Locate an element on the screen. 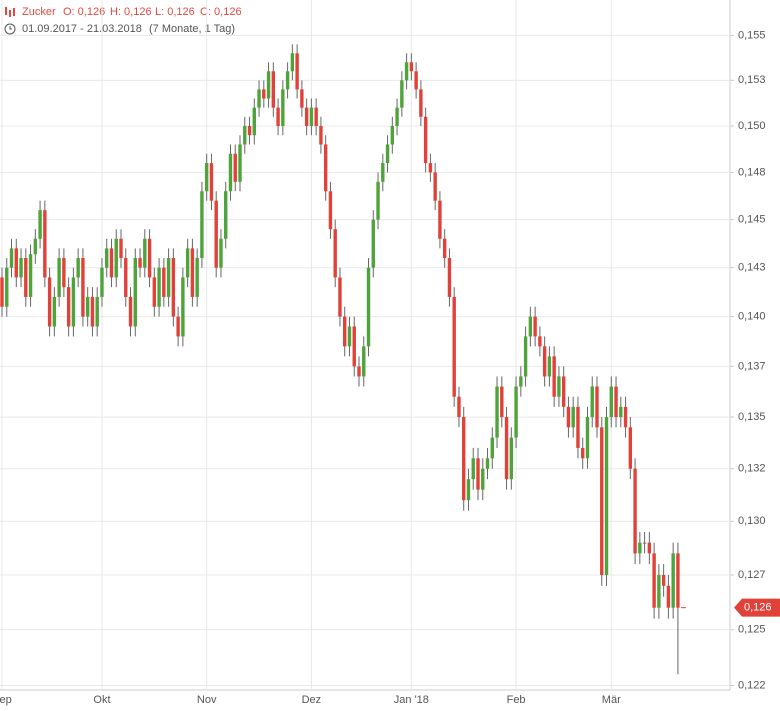 This screenshot has width=780, height=711. y-tick-label: 0,130 is located at coordinates (752, 521).